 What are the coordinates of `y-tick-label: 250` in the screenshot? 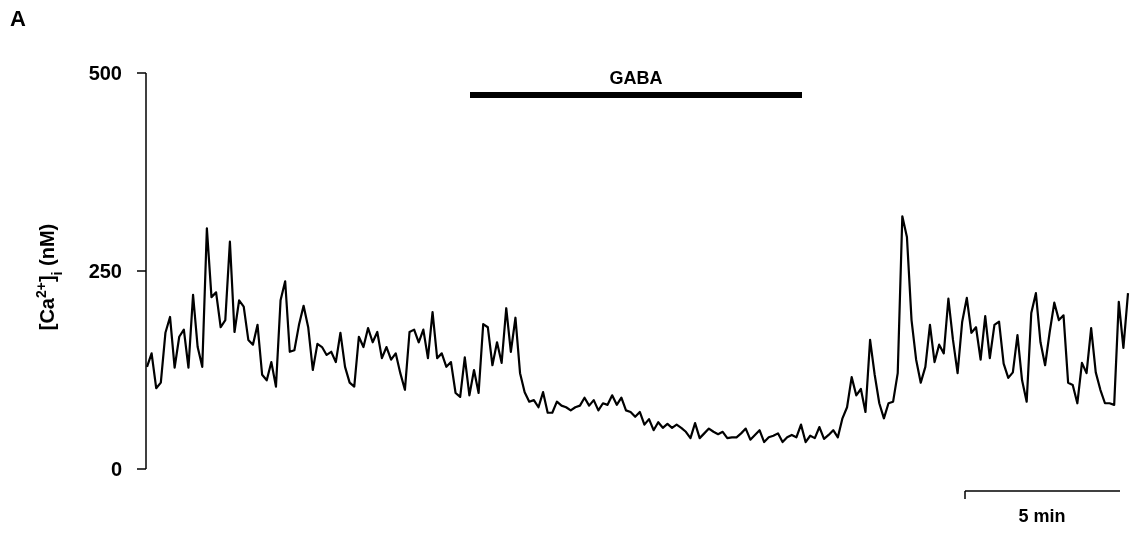 It's located at (105, 271).